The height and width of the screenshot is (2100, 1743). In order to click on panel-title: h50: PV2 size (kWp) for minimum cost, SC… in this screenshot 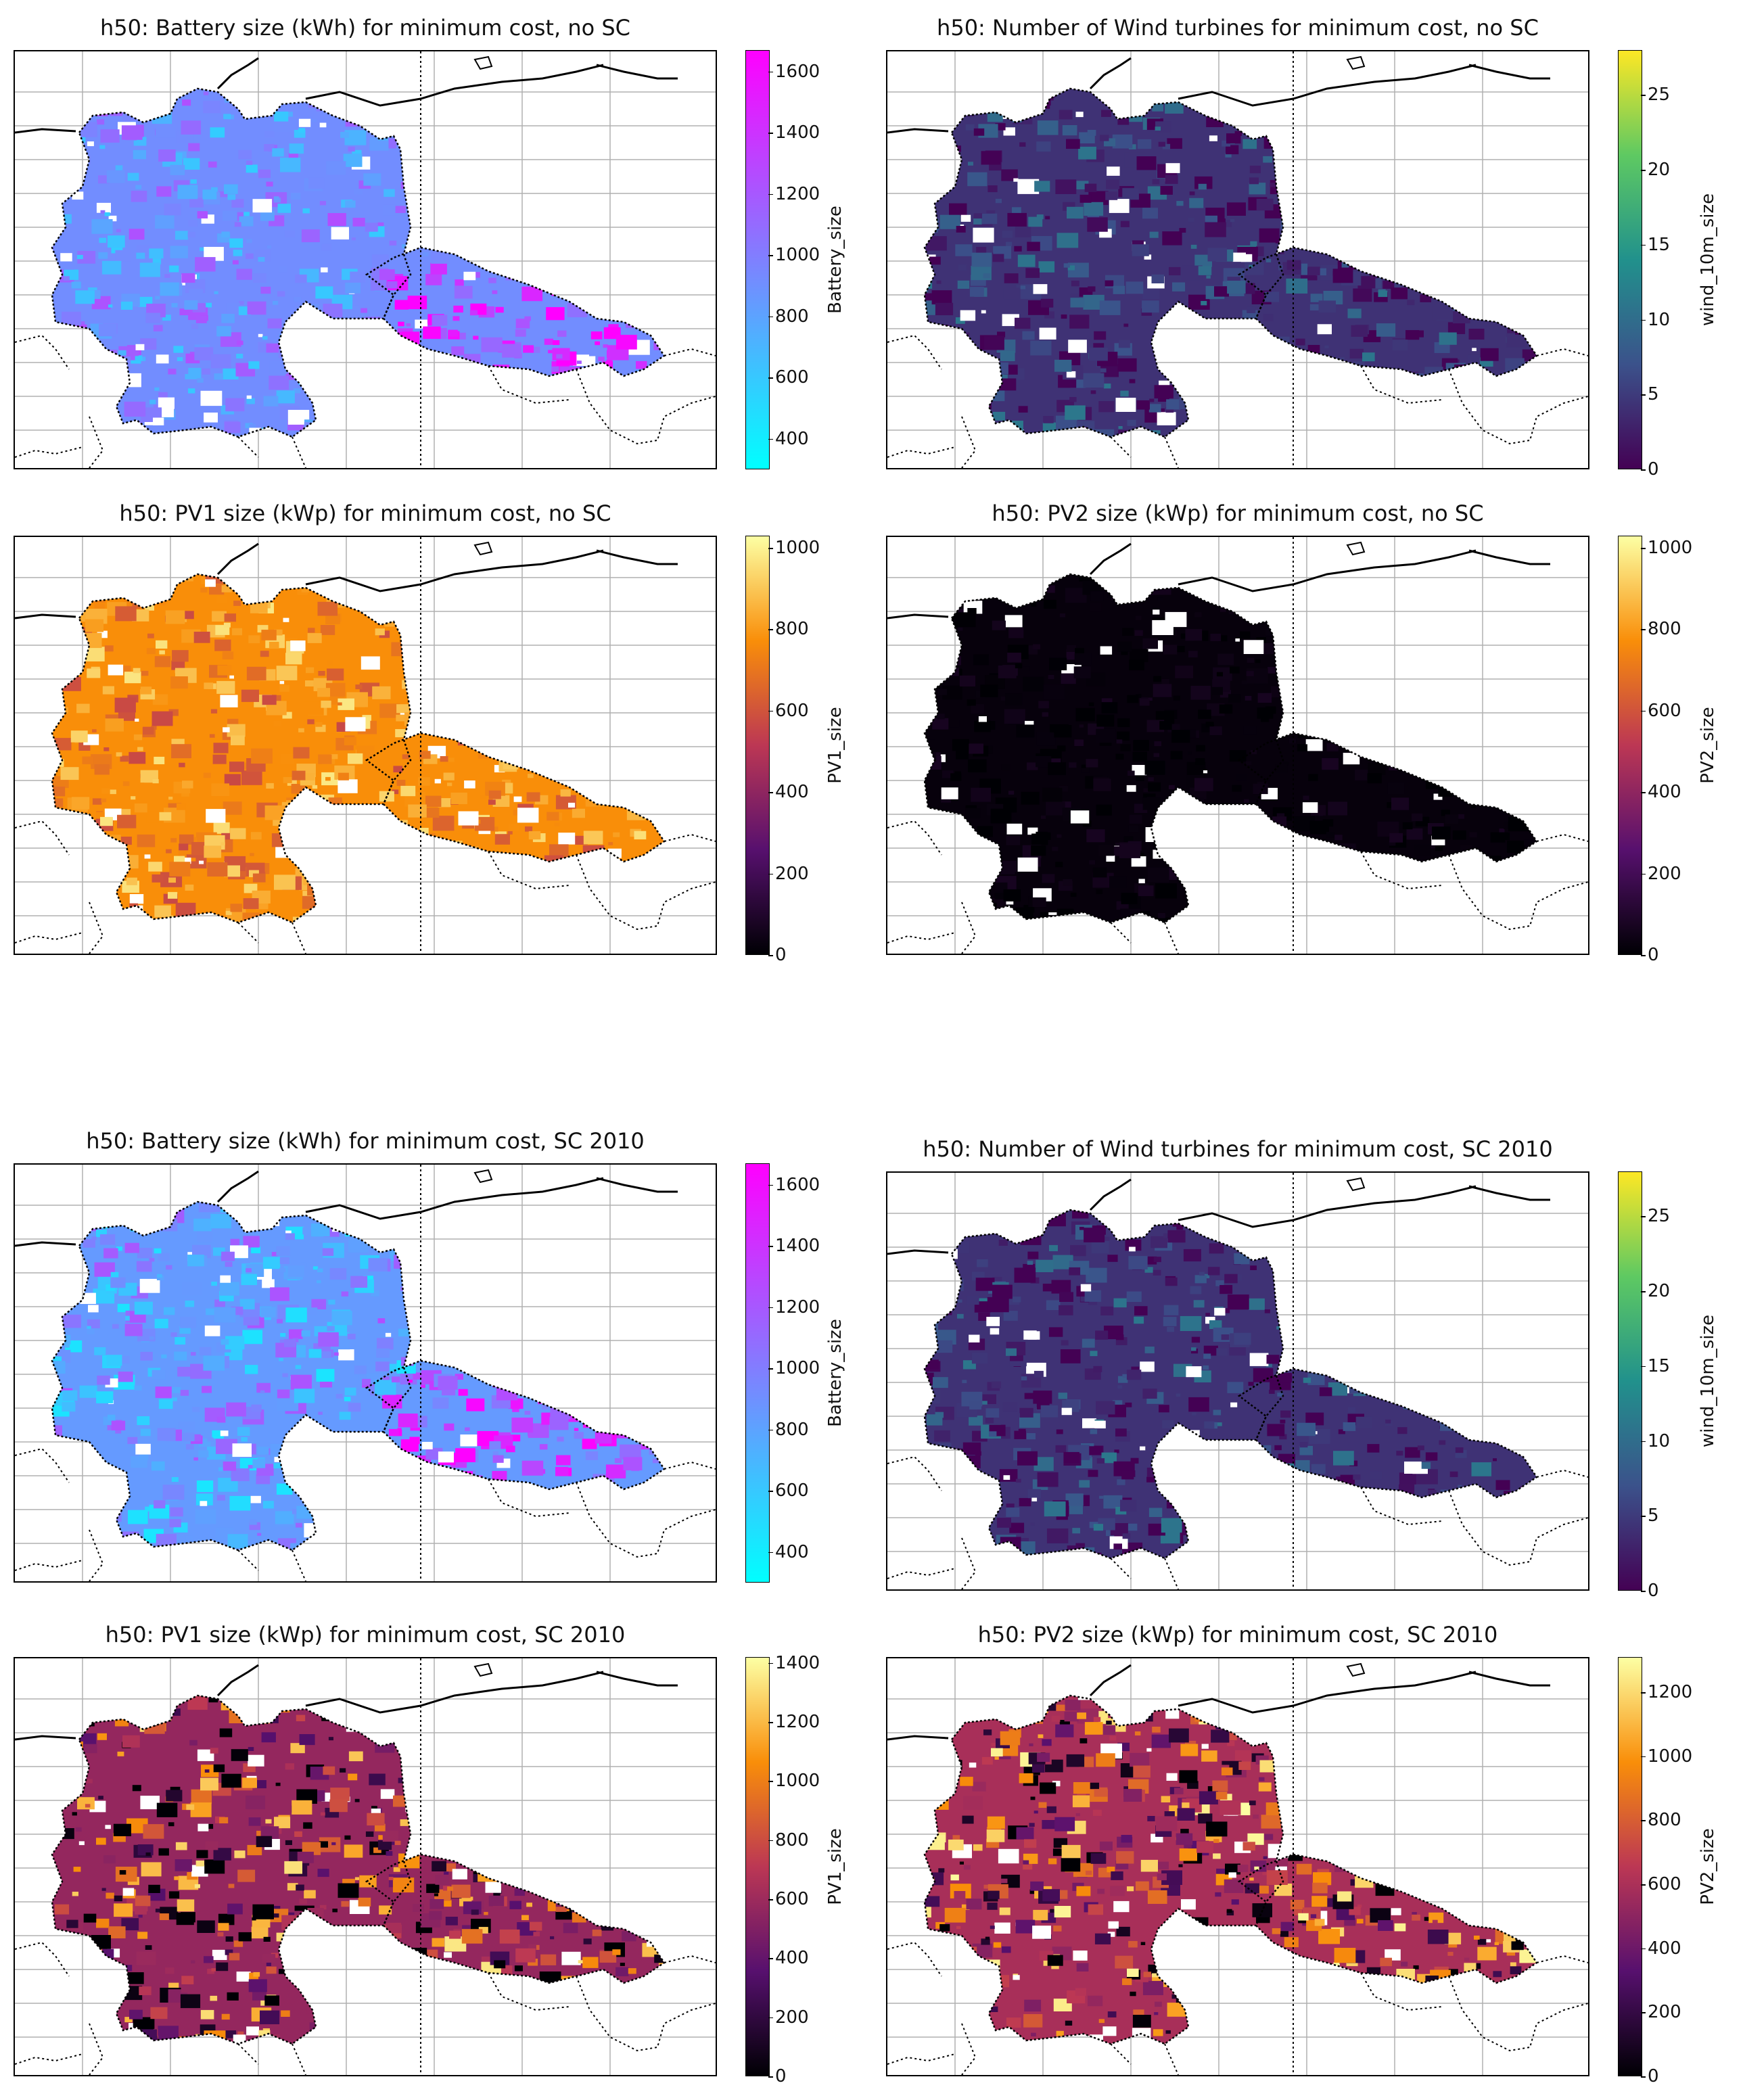, I will do `click(1238, 1635)`.